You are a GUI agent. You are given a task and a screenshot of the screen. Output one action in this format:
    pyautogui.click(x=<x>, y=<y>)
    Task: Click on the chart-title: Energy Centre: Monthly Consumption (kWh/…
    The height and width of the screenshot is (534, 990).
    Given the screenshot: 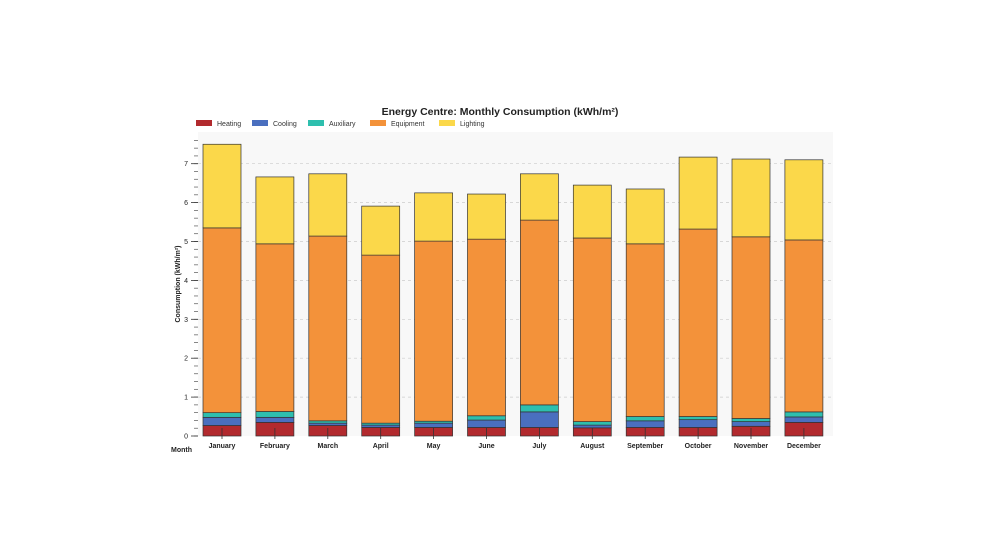 What is the action you would take?
    pyautogui.click(x=500, y=112)
    